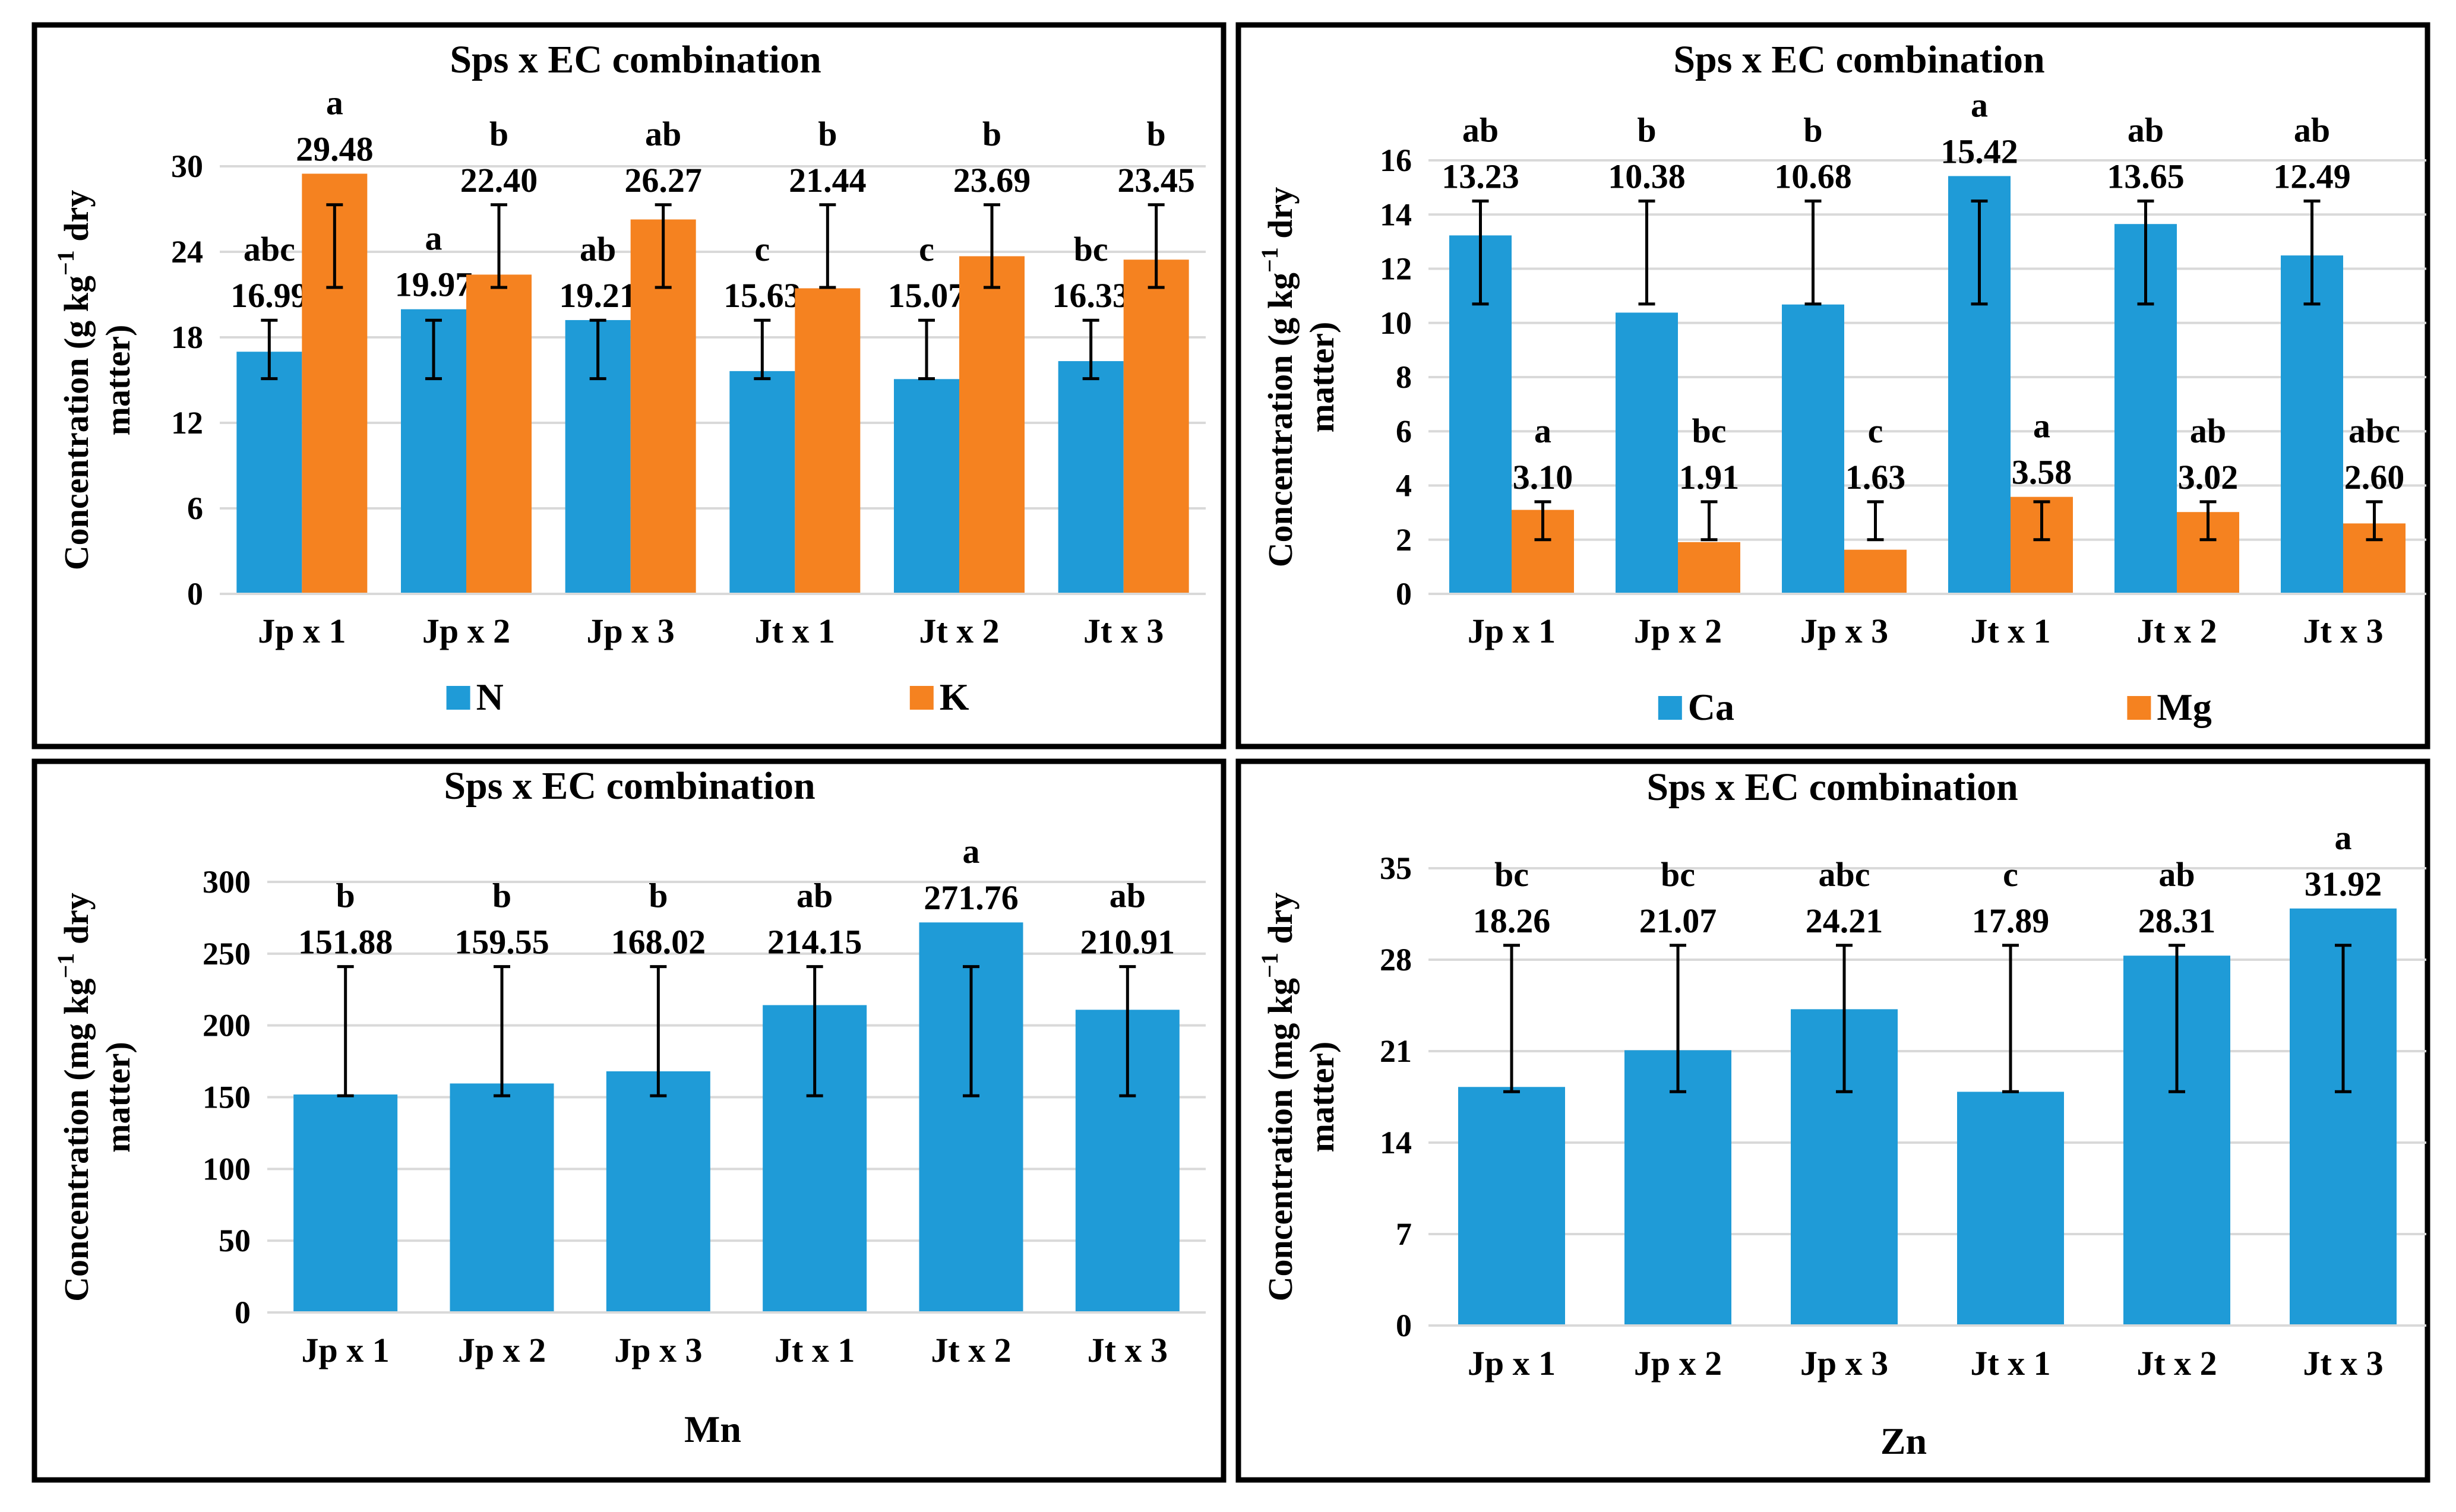 The height and width of the screenshot is (1512, 2456). I want to click on data-label: 26.27, so click(663, 180).